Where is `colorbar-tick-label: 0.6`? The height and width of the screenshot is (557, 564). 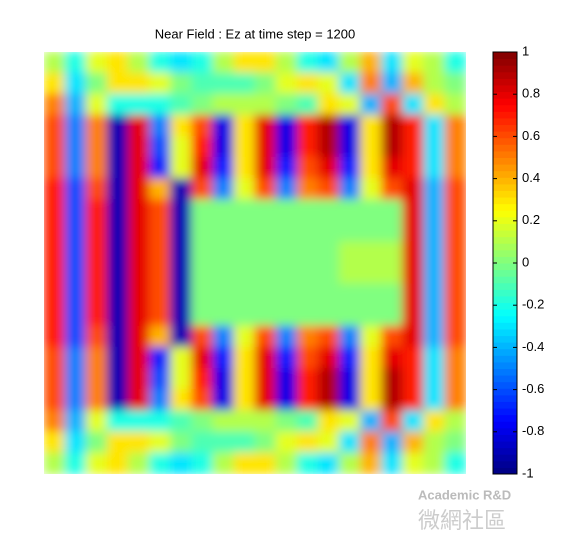 colorbar-tick-label: 0.6 is located at coordinates (531, 135).